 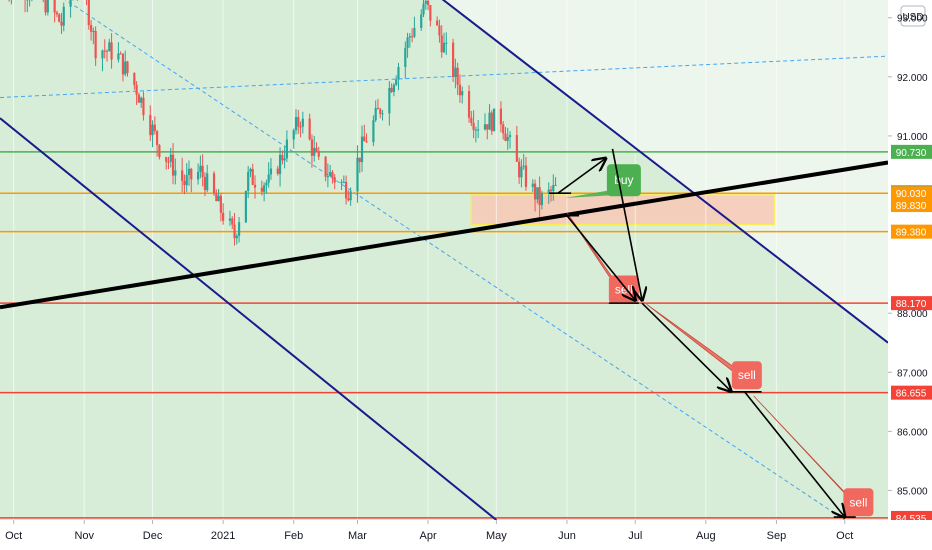 I want to click on sell-label-2: sell, so click(x=858, y=502).